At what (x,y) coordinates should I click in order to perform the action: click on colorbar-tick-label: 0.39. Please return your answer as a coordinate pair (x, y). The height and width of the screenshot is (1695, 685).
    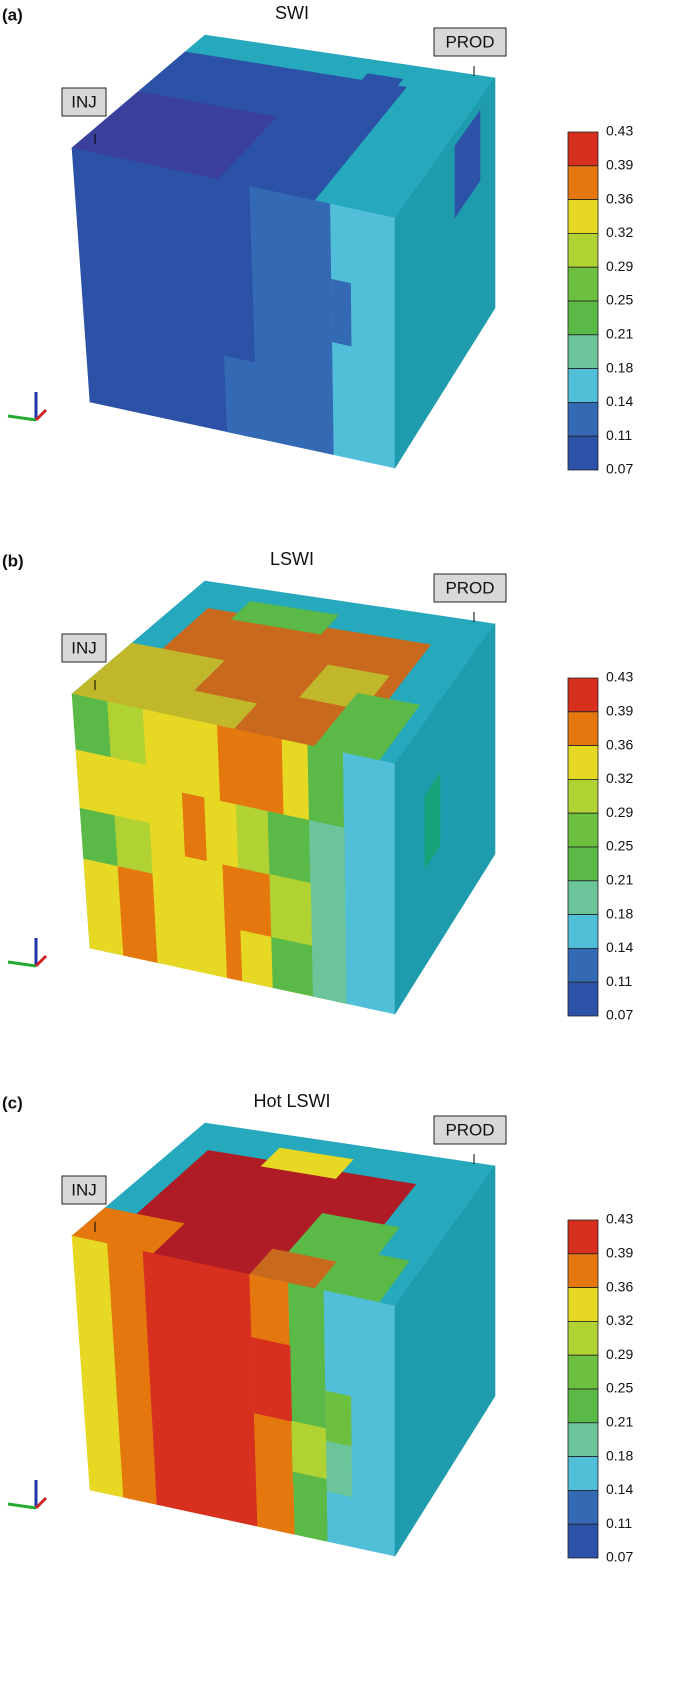
    Looking at the image, I should click on (619, 165).